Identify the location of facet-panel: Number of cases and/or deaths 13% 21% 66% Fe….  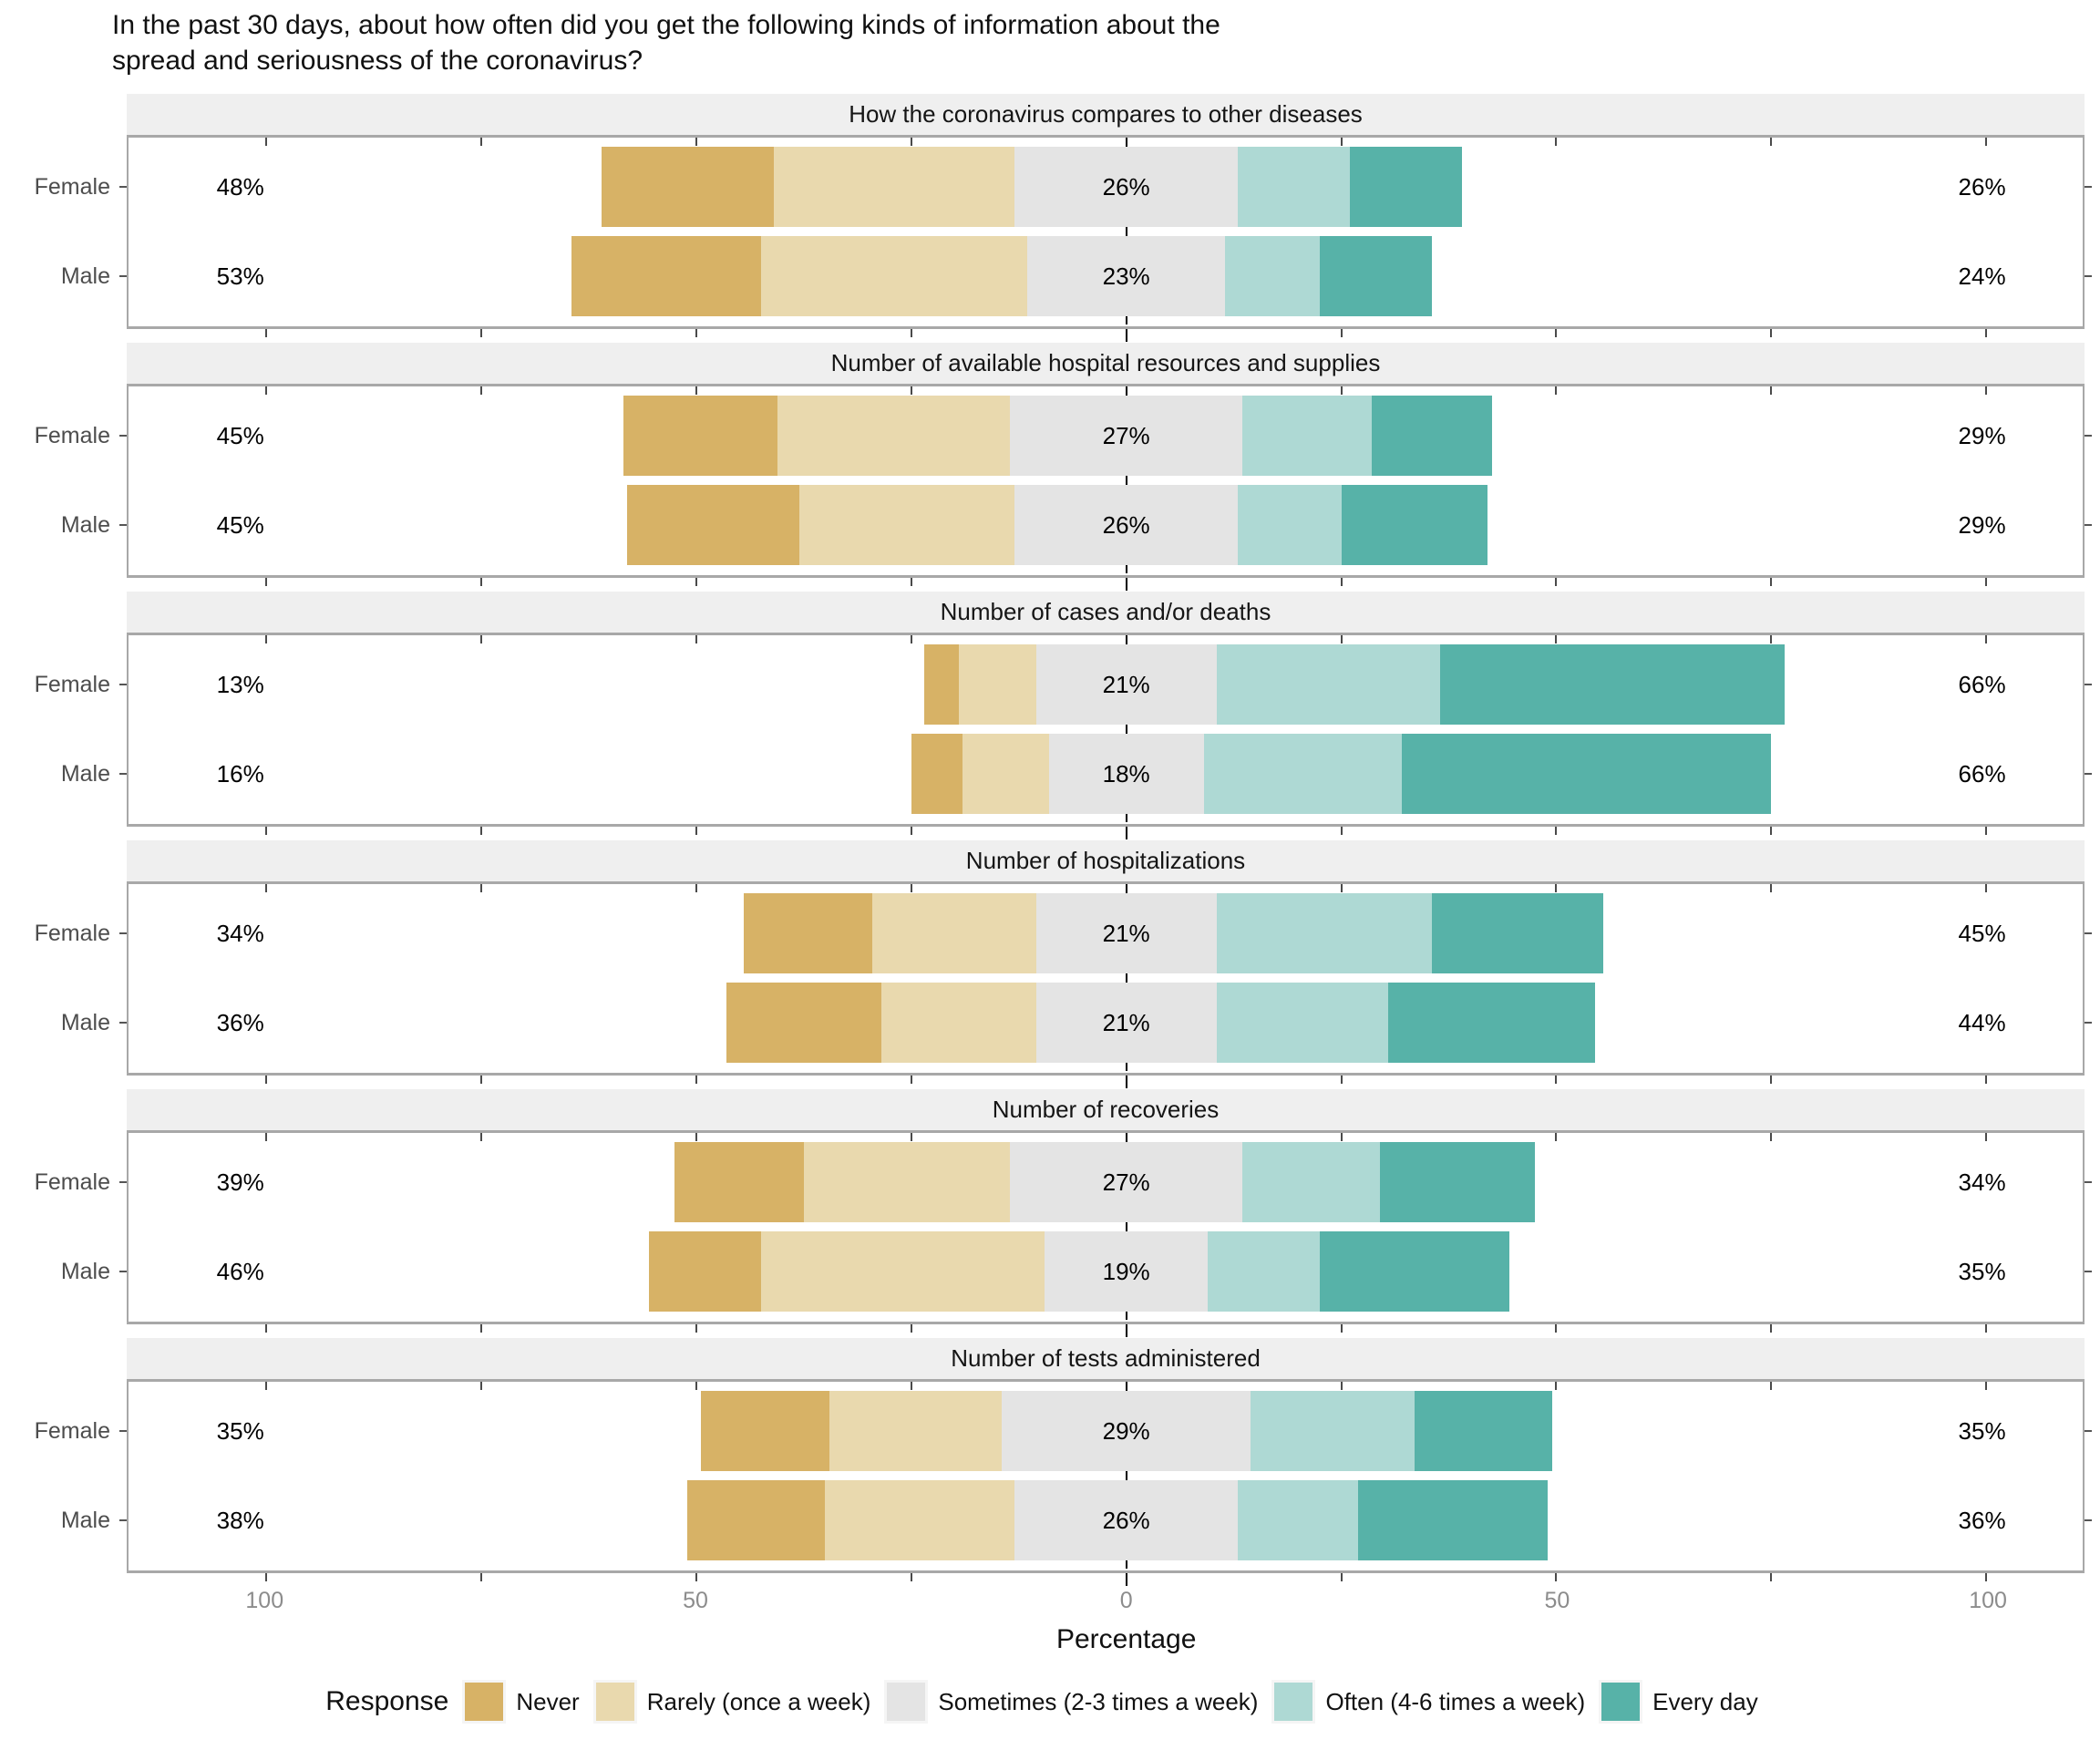
(1064, 716).